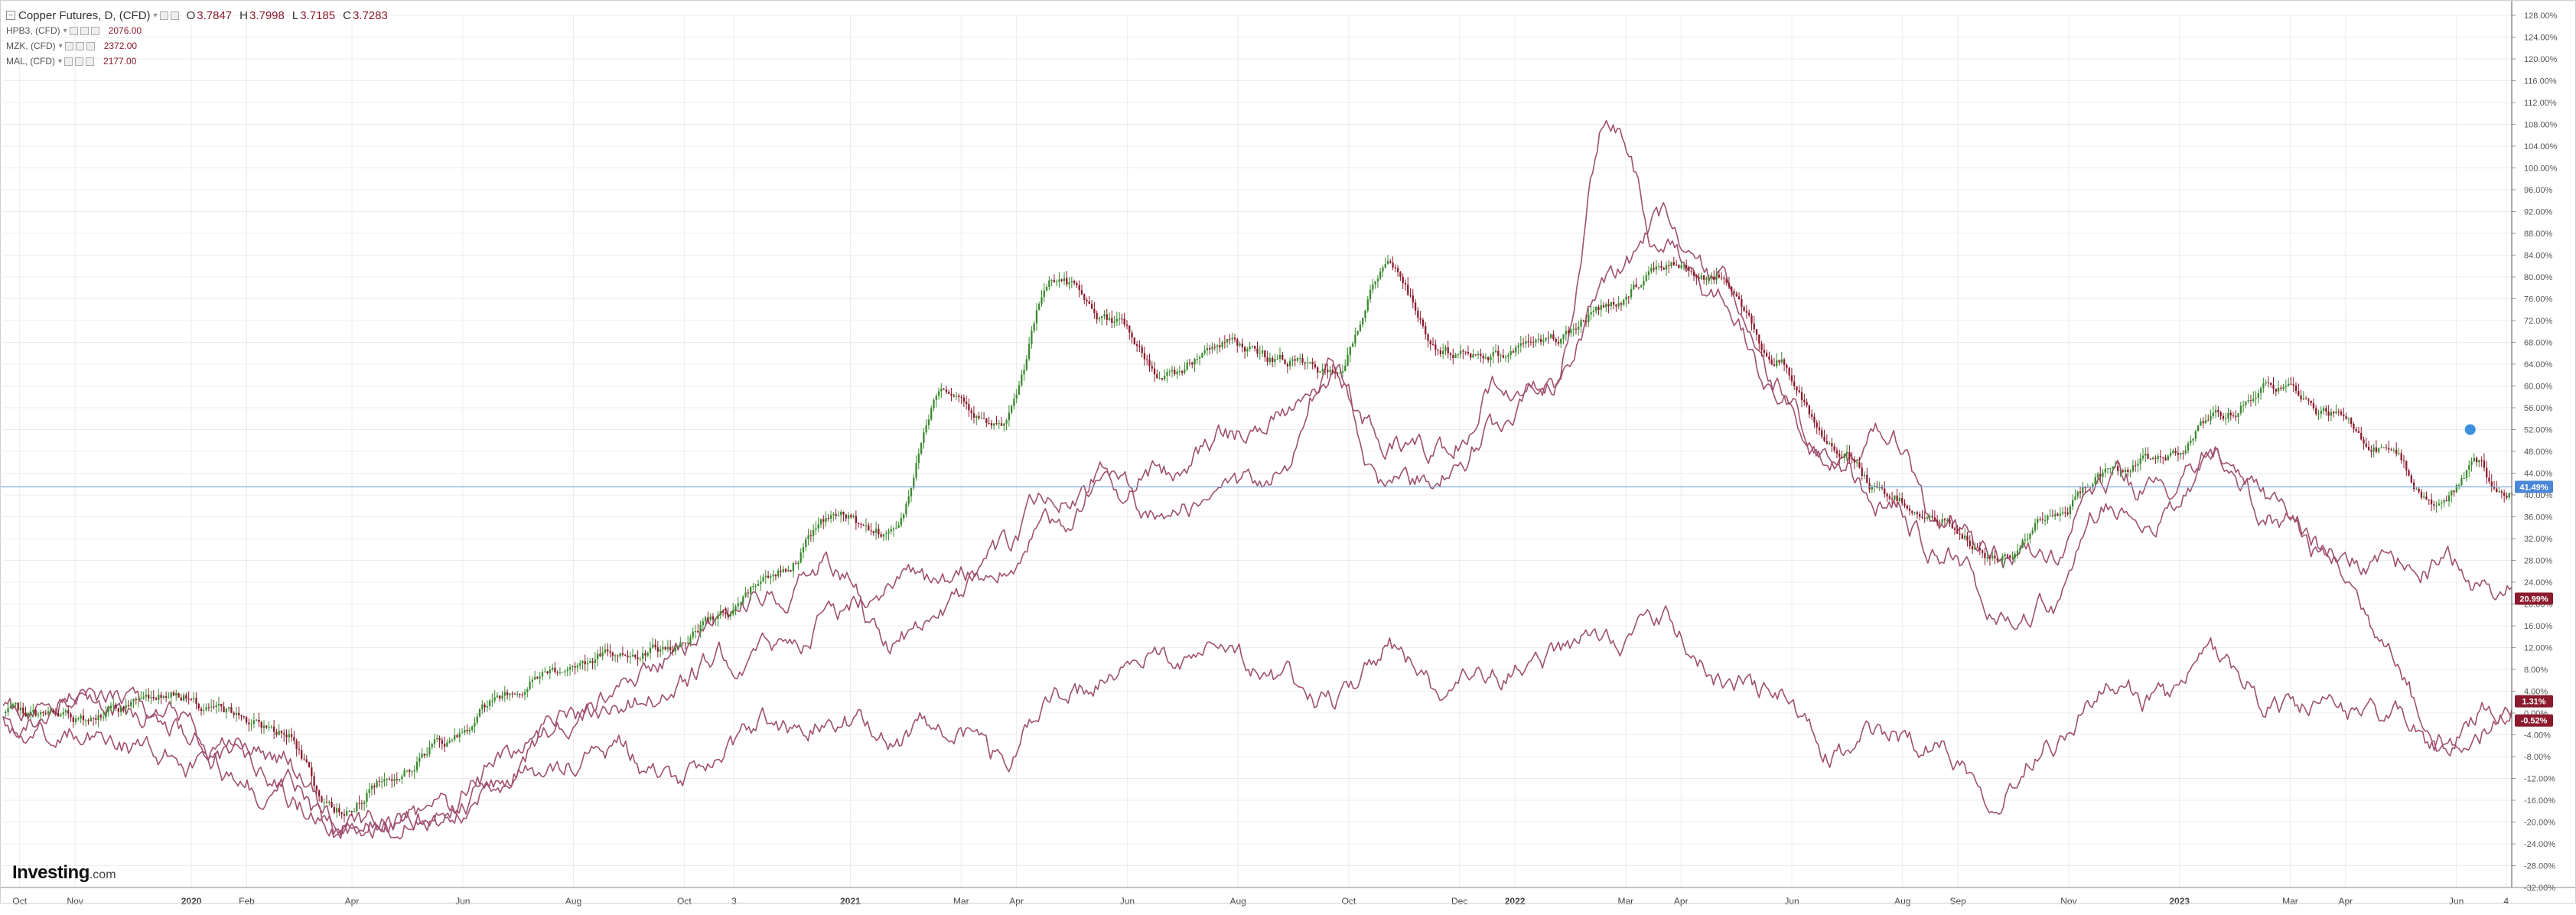  I want to click on symbol-value: 2177.00, so click(120, 61).